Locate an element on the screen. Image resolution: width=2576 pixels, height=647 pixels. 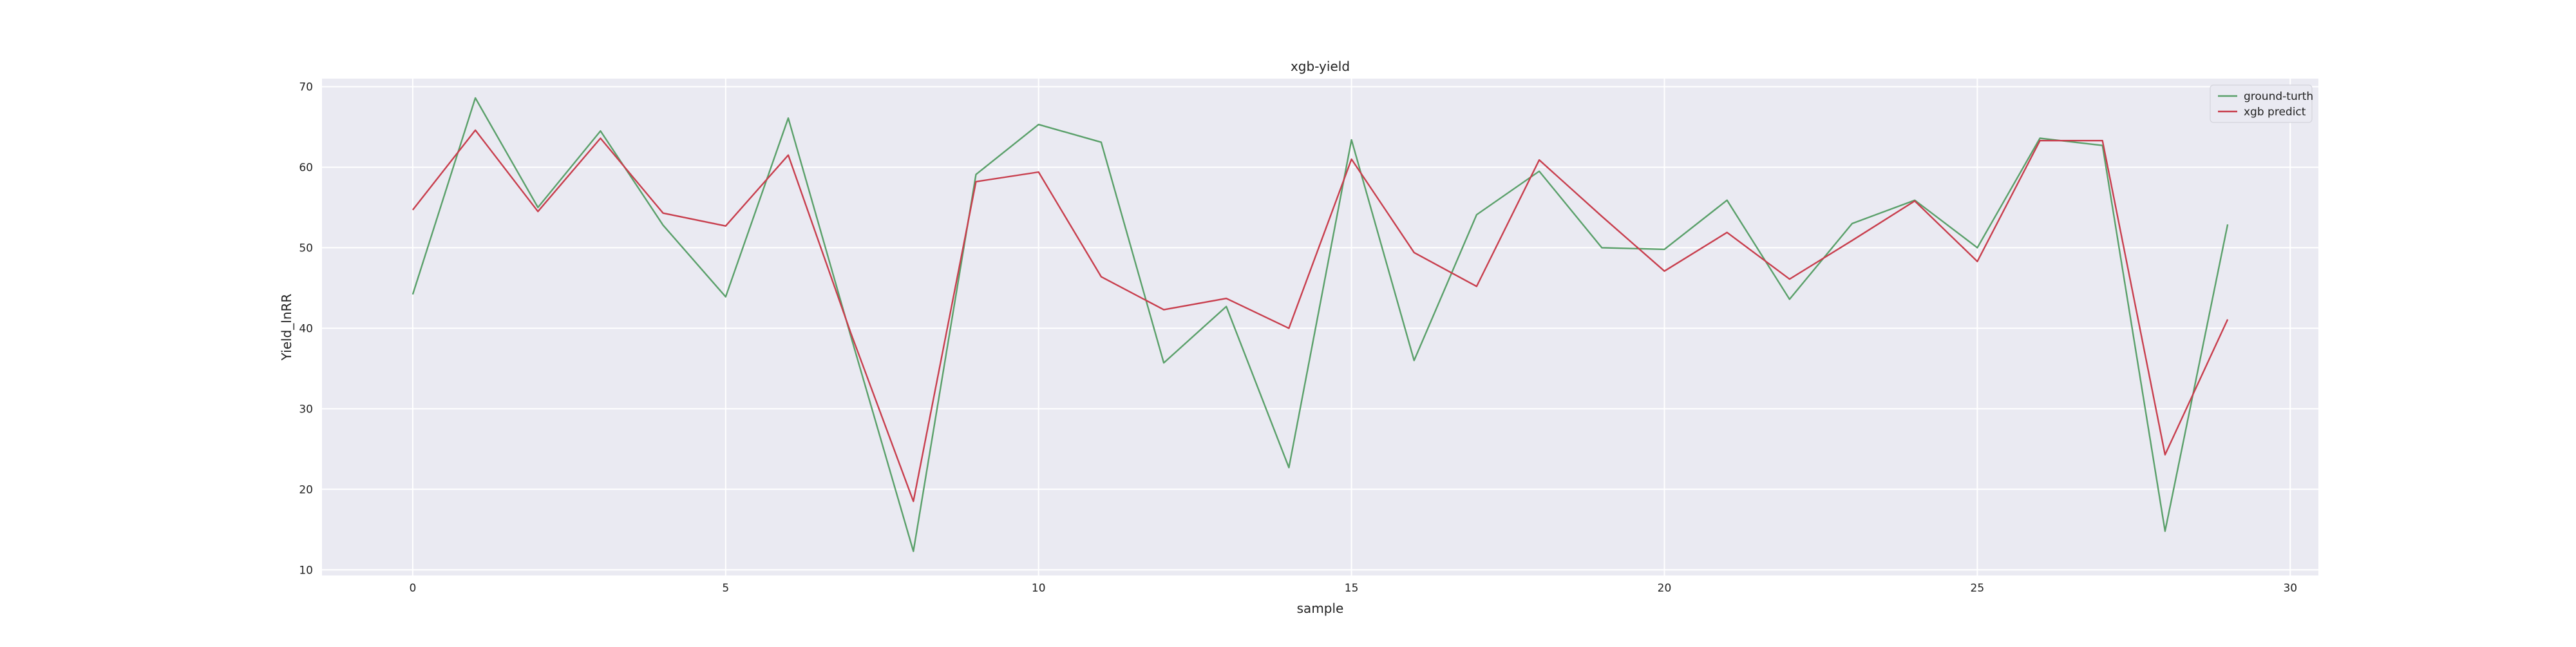
legend: ground-turth xgb predict is located at coordinates (2262, 103).